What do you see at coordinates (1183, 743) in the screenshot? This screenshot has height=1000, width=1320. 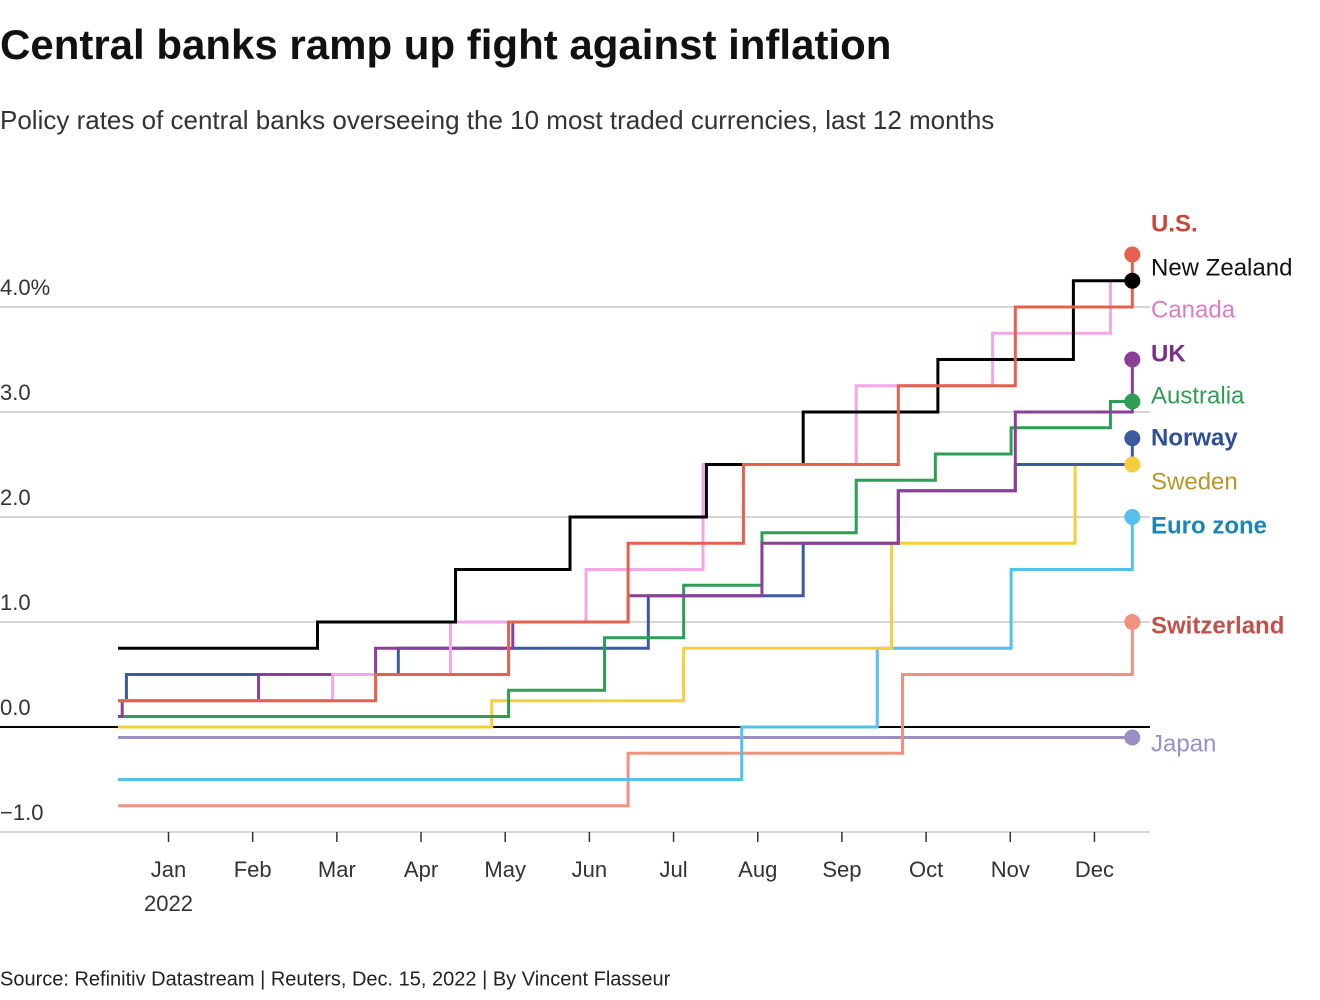 I see `series-label: Japan` at bounding box center [1183, 743].